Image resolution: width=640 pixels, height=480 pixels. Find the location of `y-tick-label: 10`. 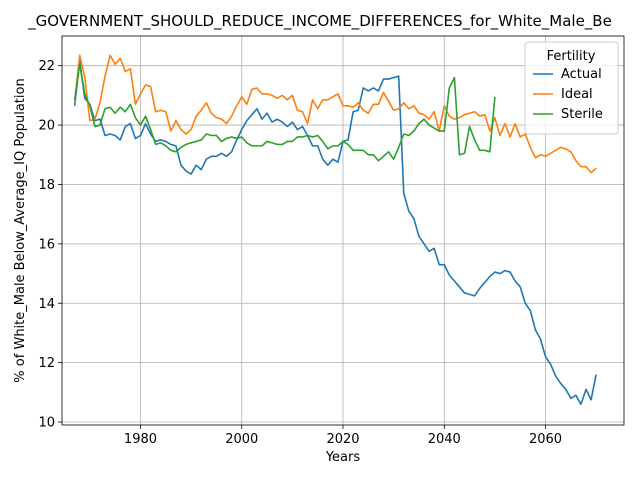

y-tick-label: 10 is located at coordinates (46, 423).